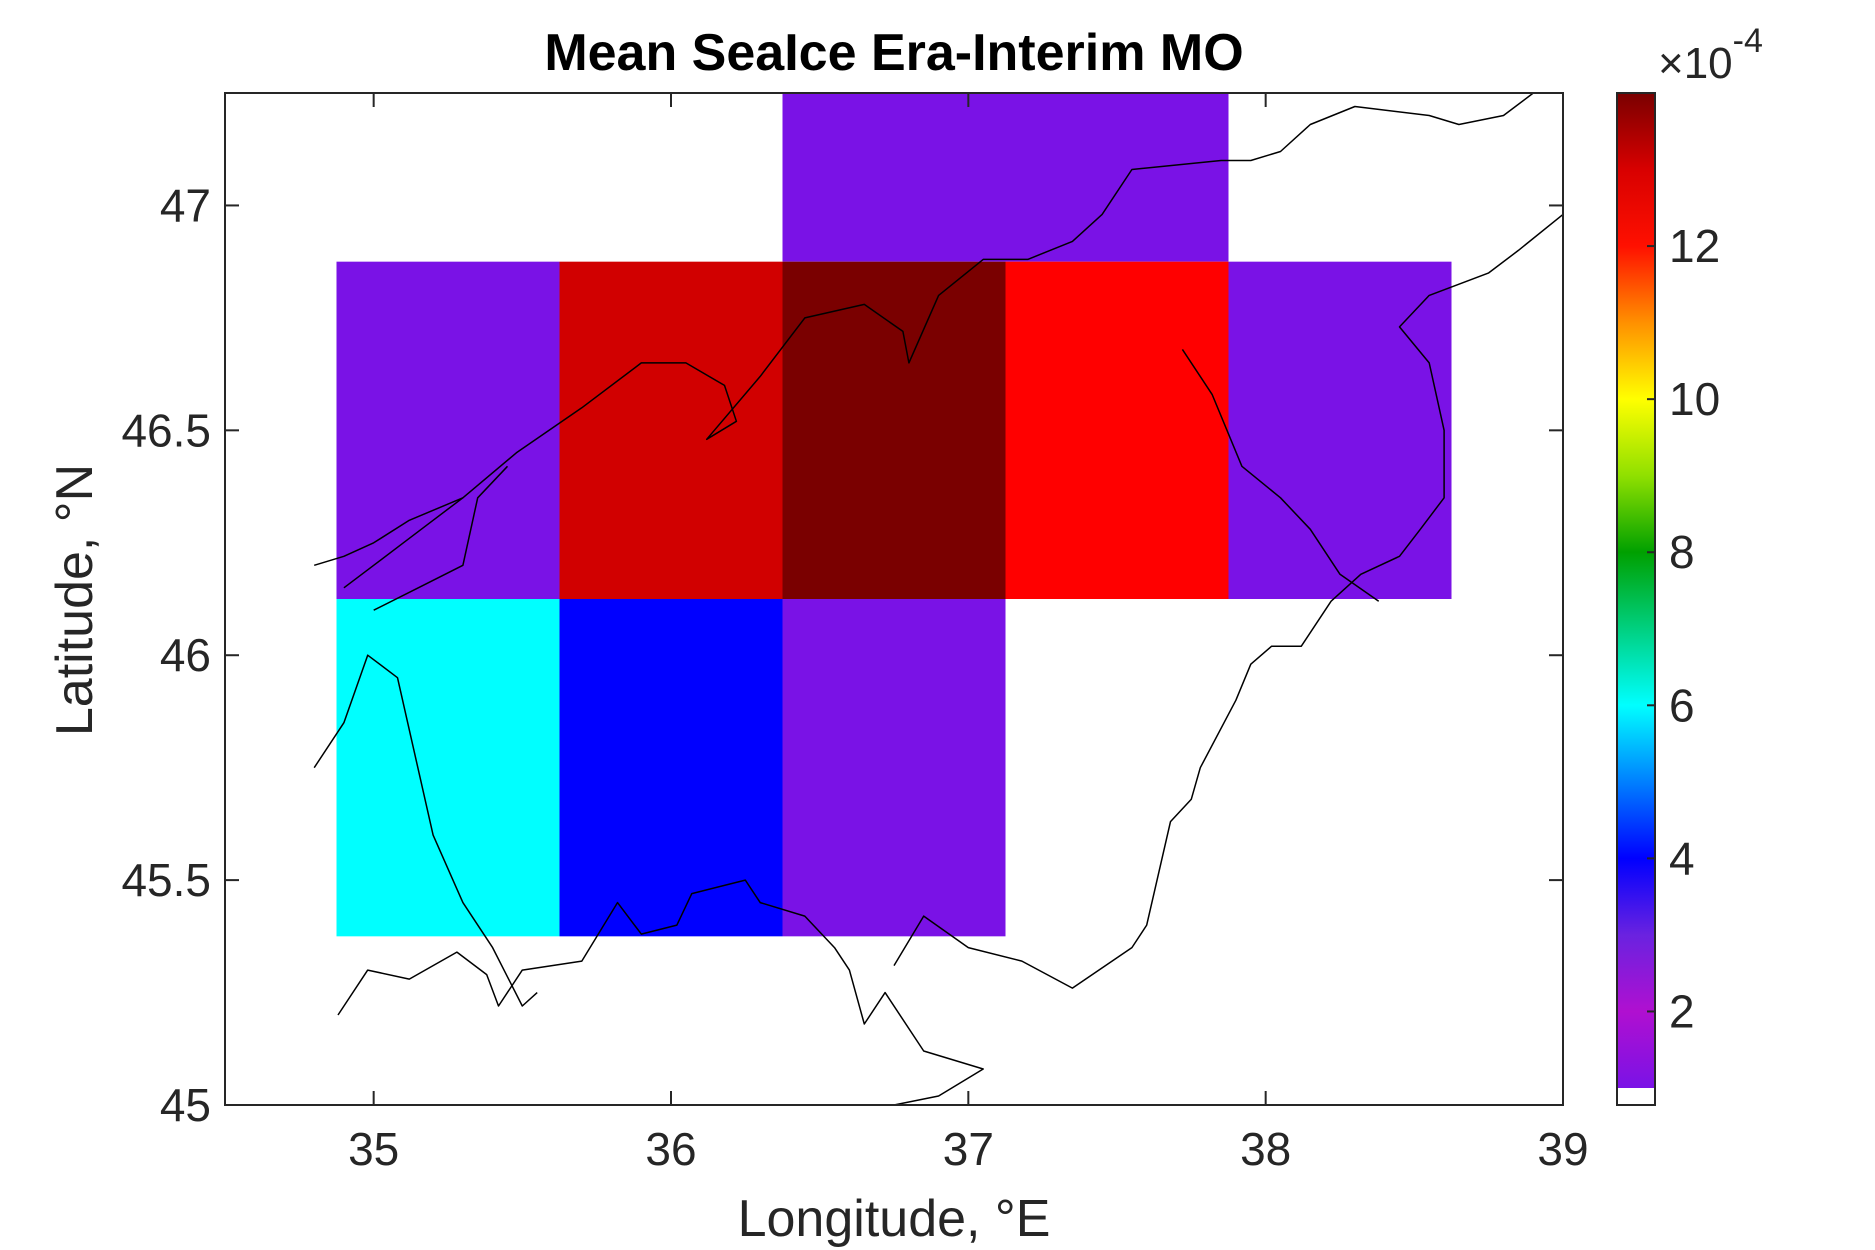  I want to click on x-tick-label: 38, so click(1265, 1149).